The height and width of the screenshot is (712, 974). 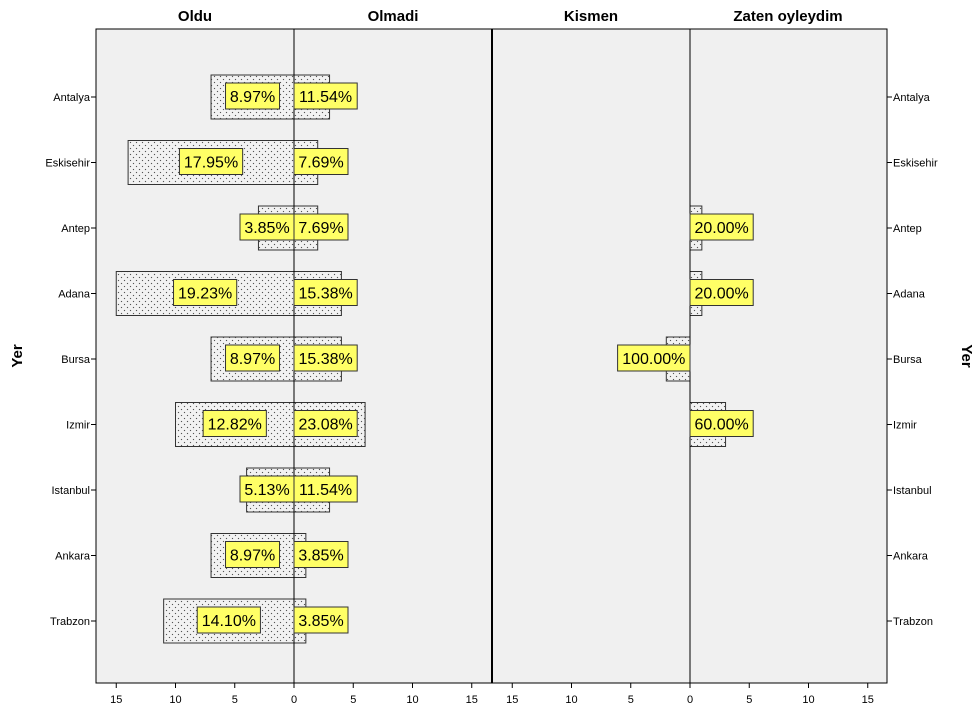 I want to click on data-label: 60.00%, so click(x=721, y=425).